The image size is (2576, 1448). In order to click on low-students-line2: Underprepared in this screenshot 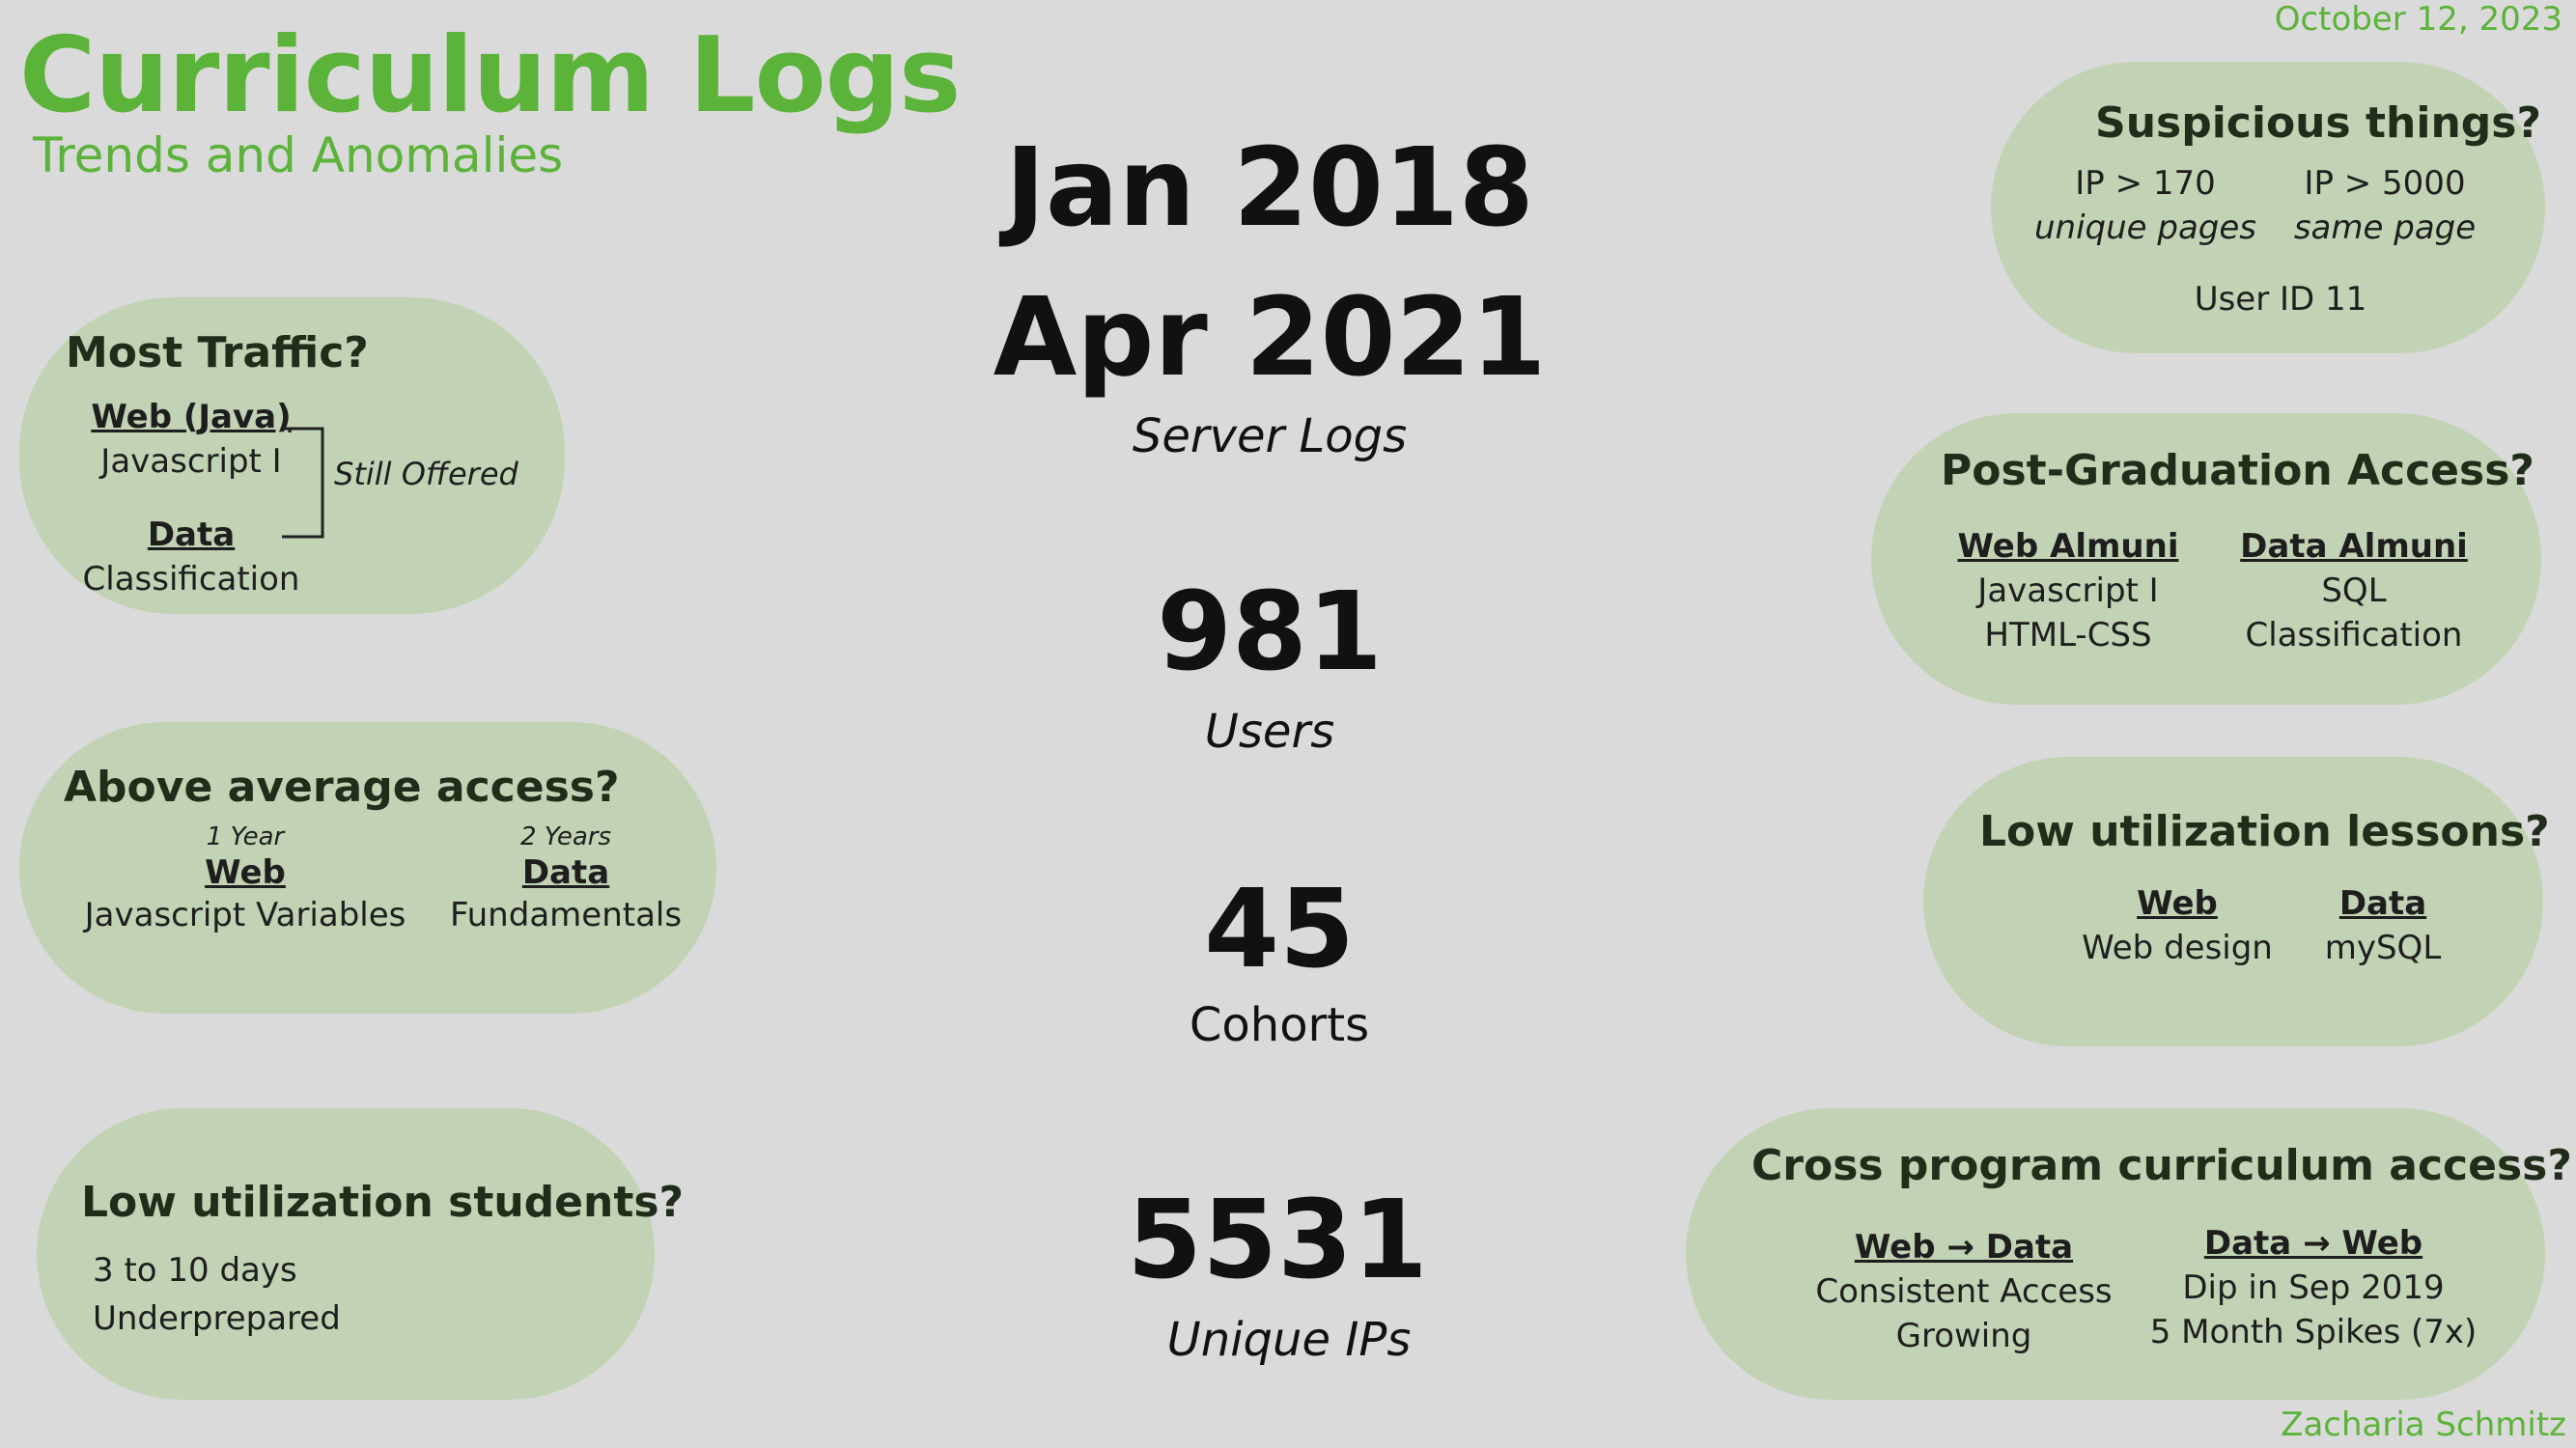, I will do `click(217, 1319)`.